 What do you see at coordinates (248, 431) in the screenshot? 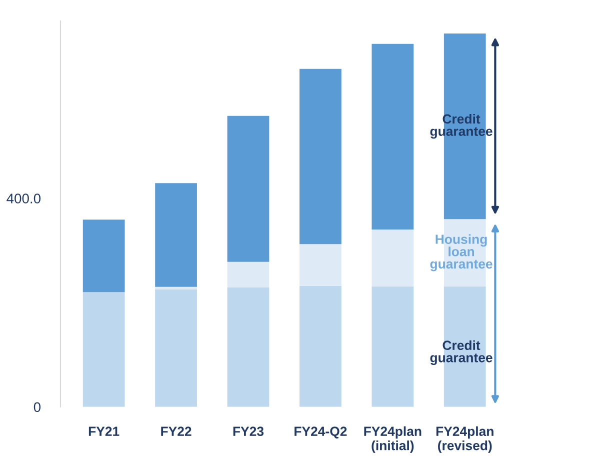
I see `x-tick-label: FY23` at bounding box center [248, 431].